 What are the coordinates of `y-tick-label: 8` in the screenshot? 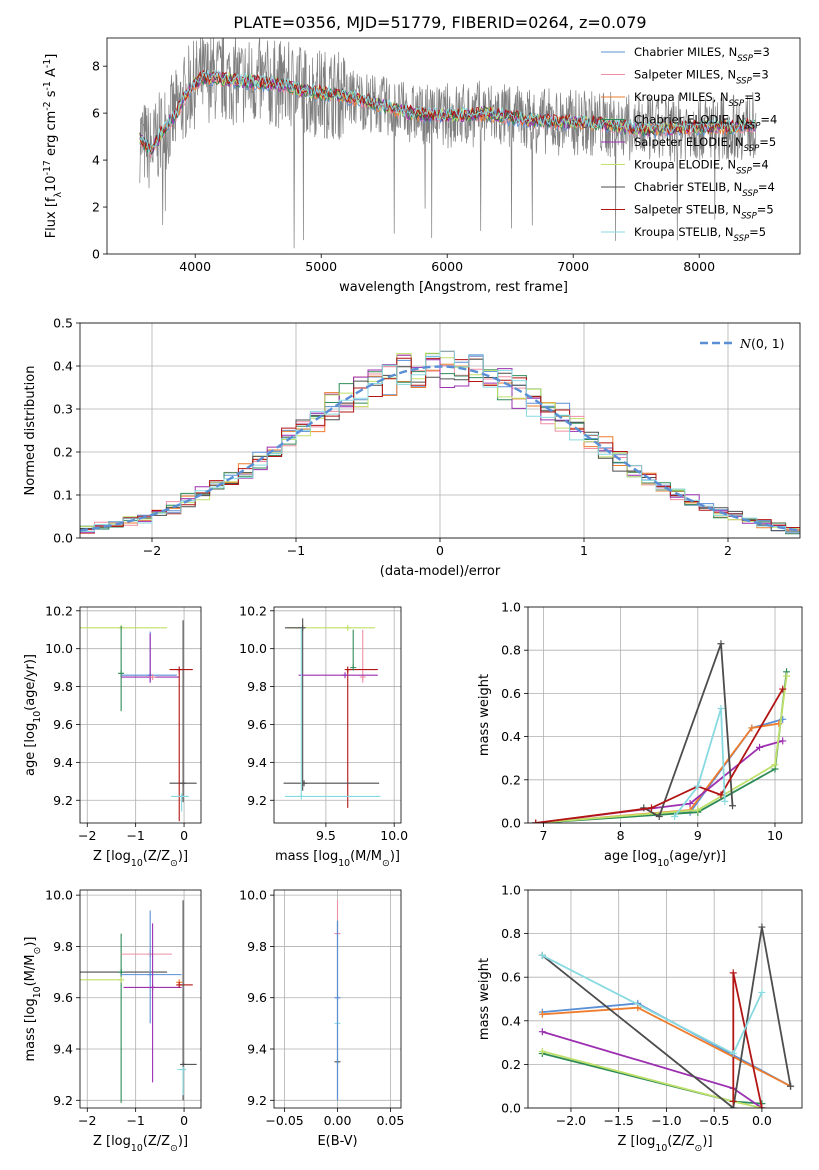 It's located at (96, 66).